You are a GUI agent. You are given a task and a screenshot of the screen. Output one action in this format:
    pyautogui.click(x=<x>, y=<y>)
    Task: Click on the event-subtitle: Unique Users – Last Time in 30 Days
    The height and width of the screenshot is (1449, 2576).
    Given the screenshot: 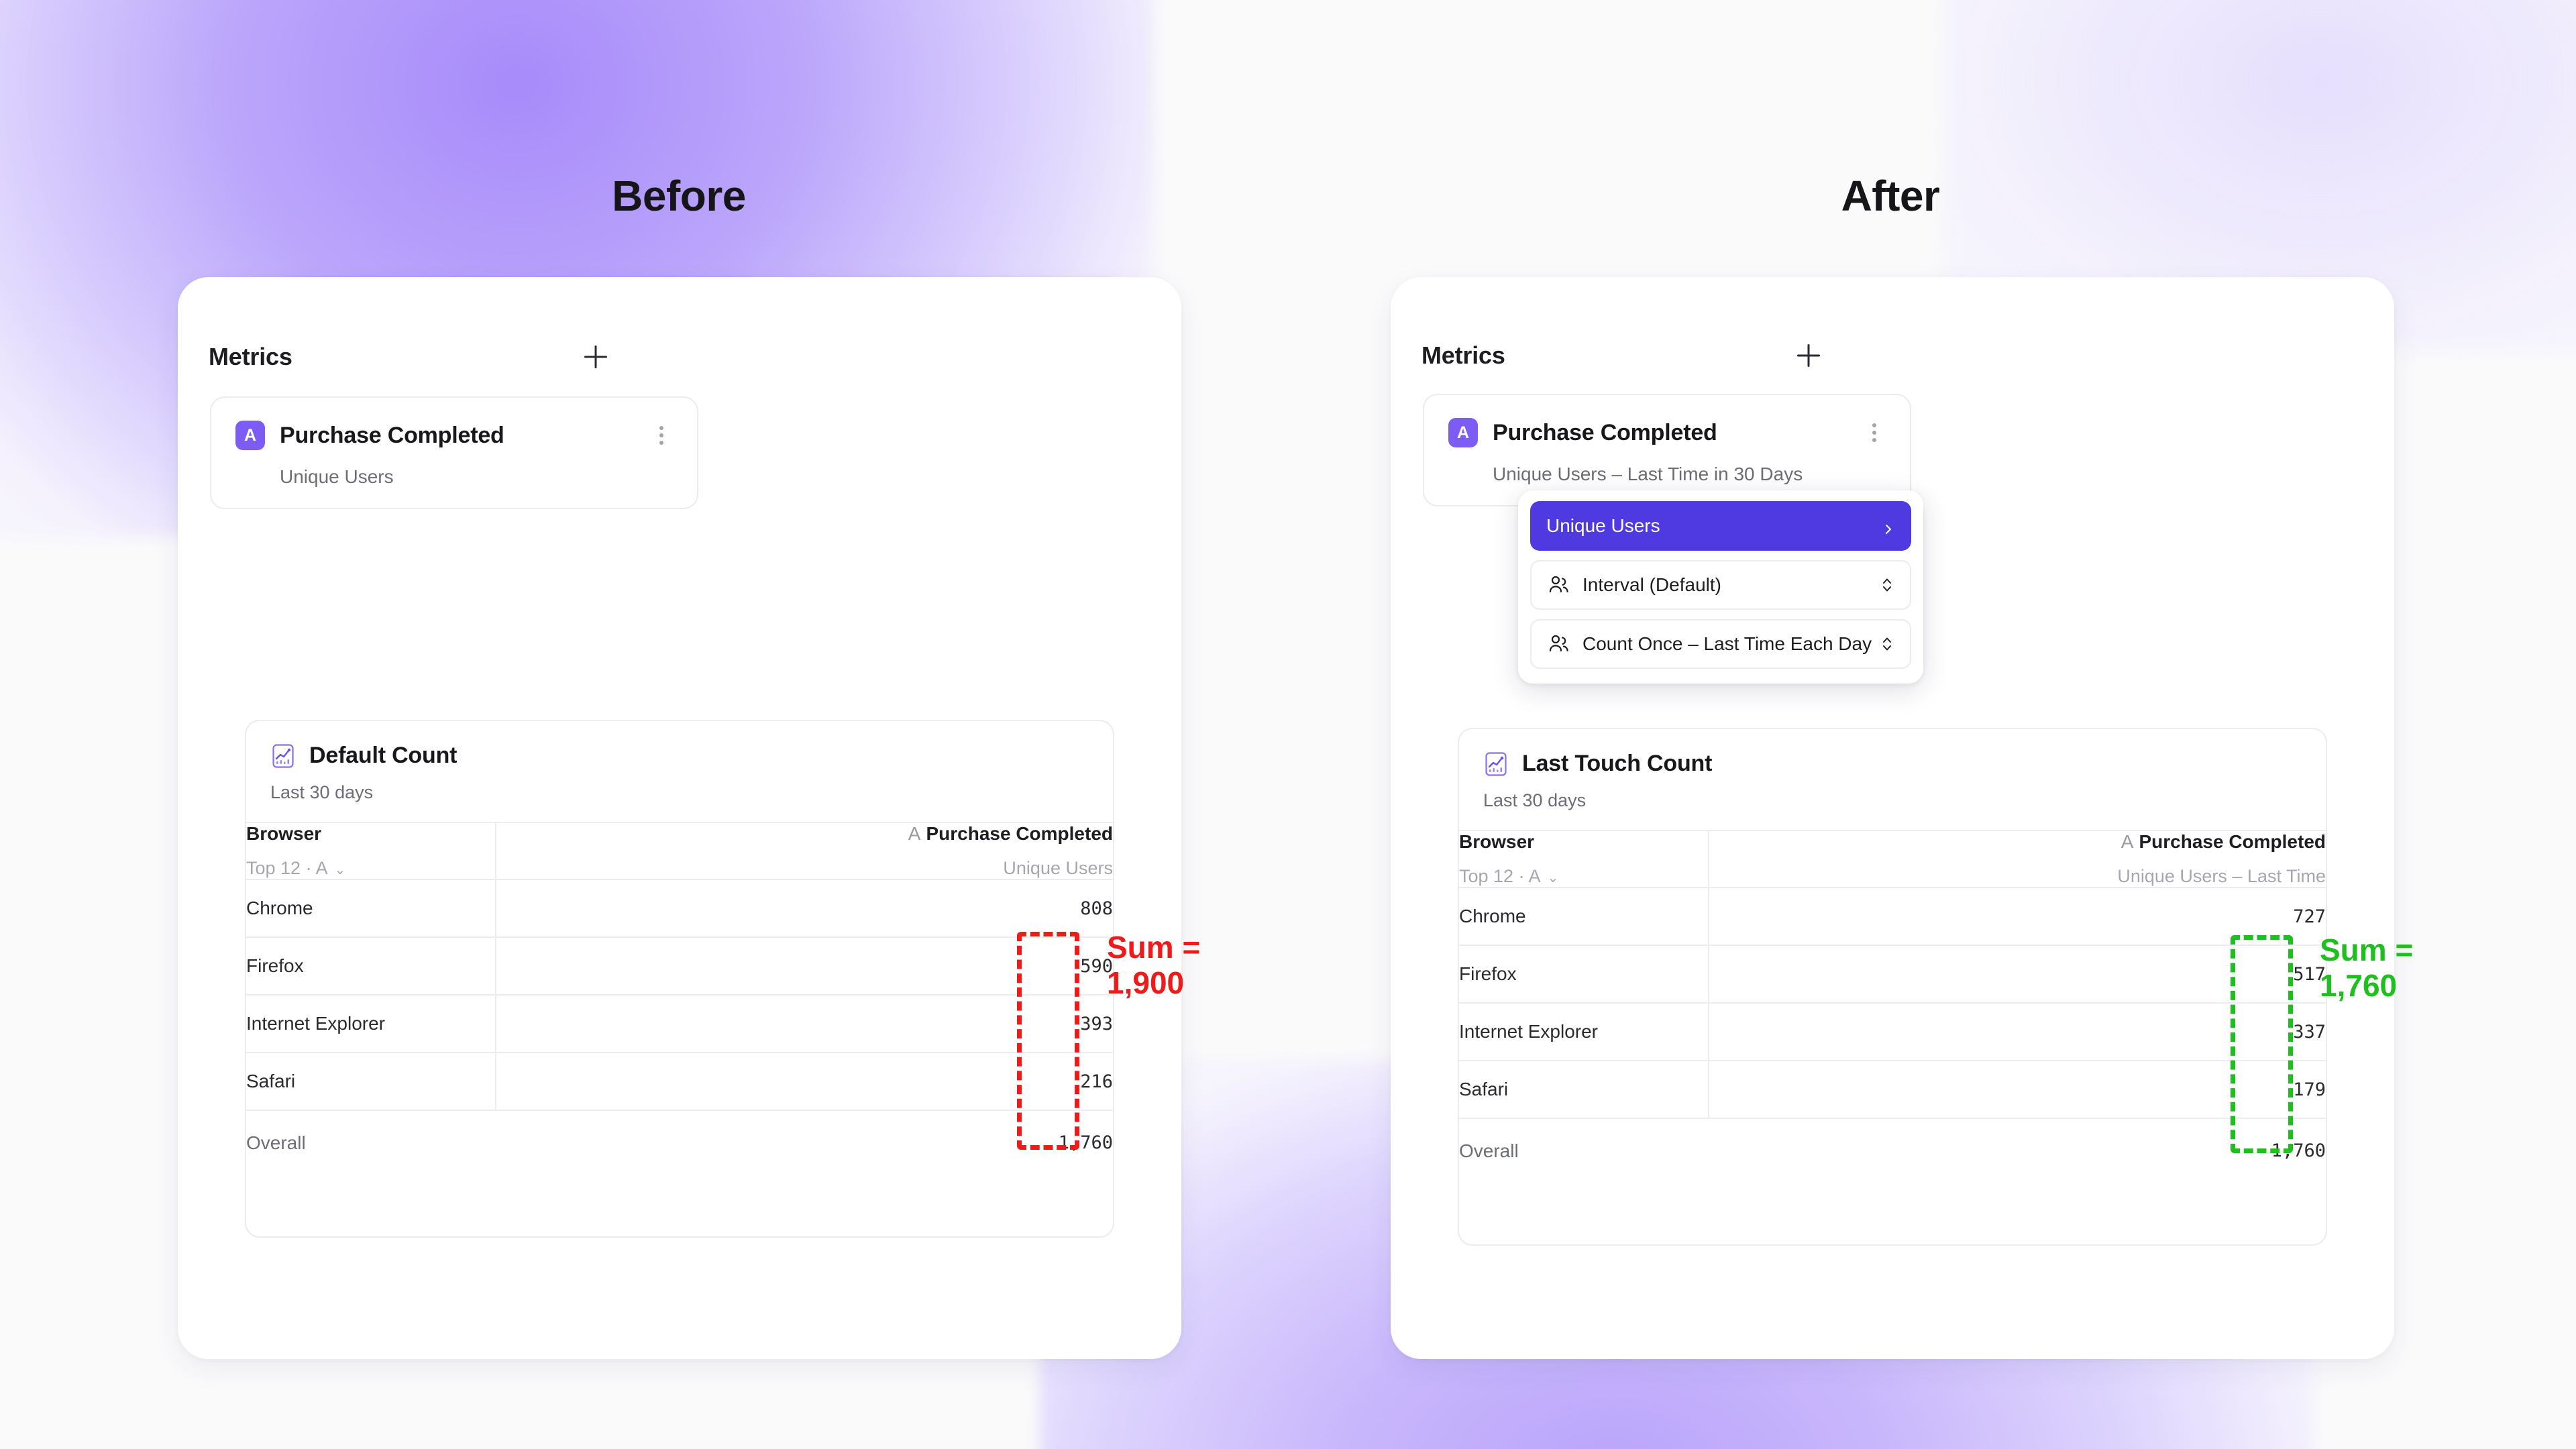 What is the action you would take?
    pyautogui.click(x=1648, y=474)
    